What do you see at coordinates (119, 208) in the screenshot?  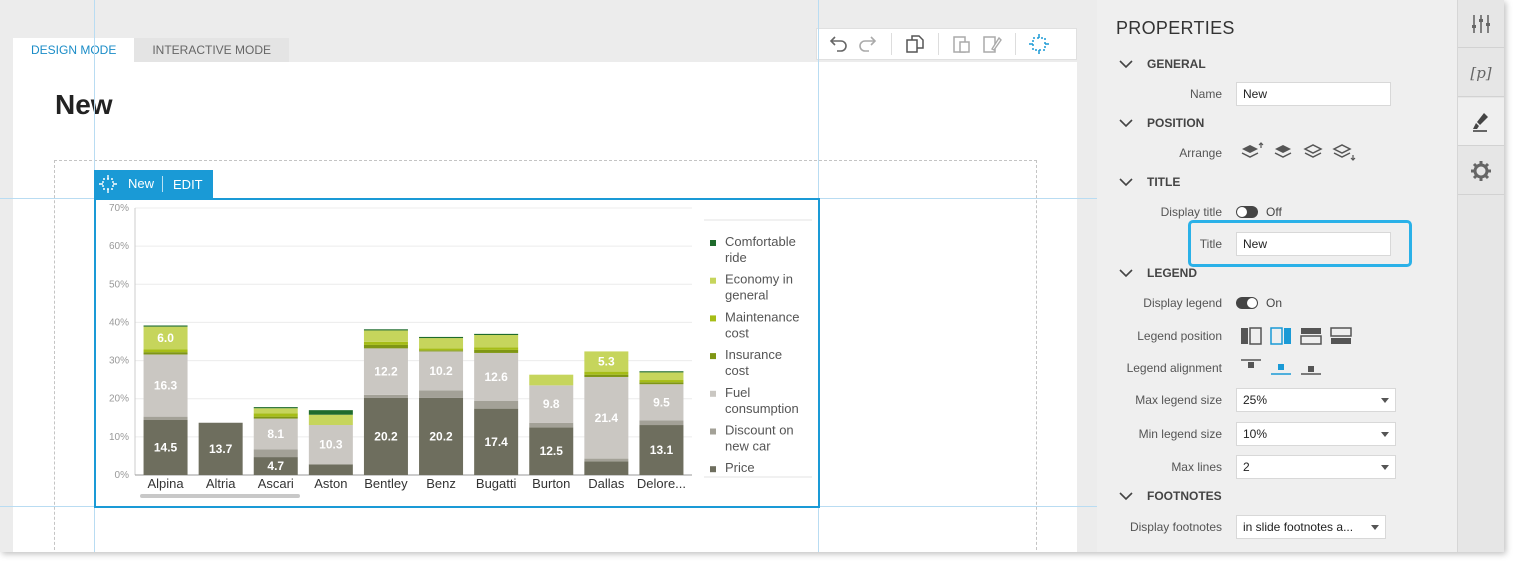 I see `y-tick-label: 70%` at bounding box center [119, 208].